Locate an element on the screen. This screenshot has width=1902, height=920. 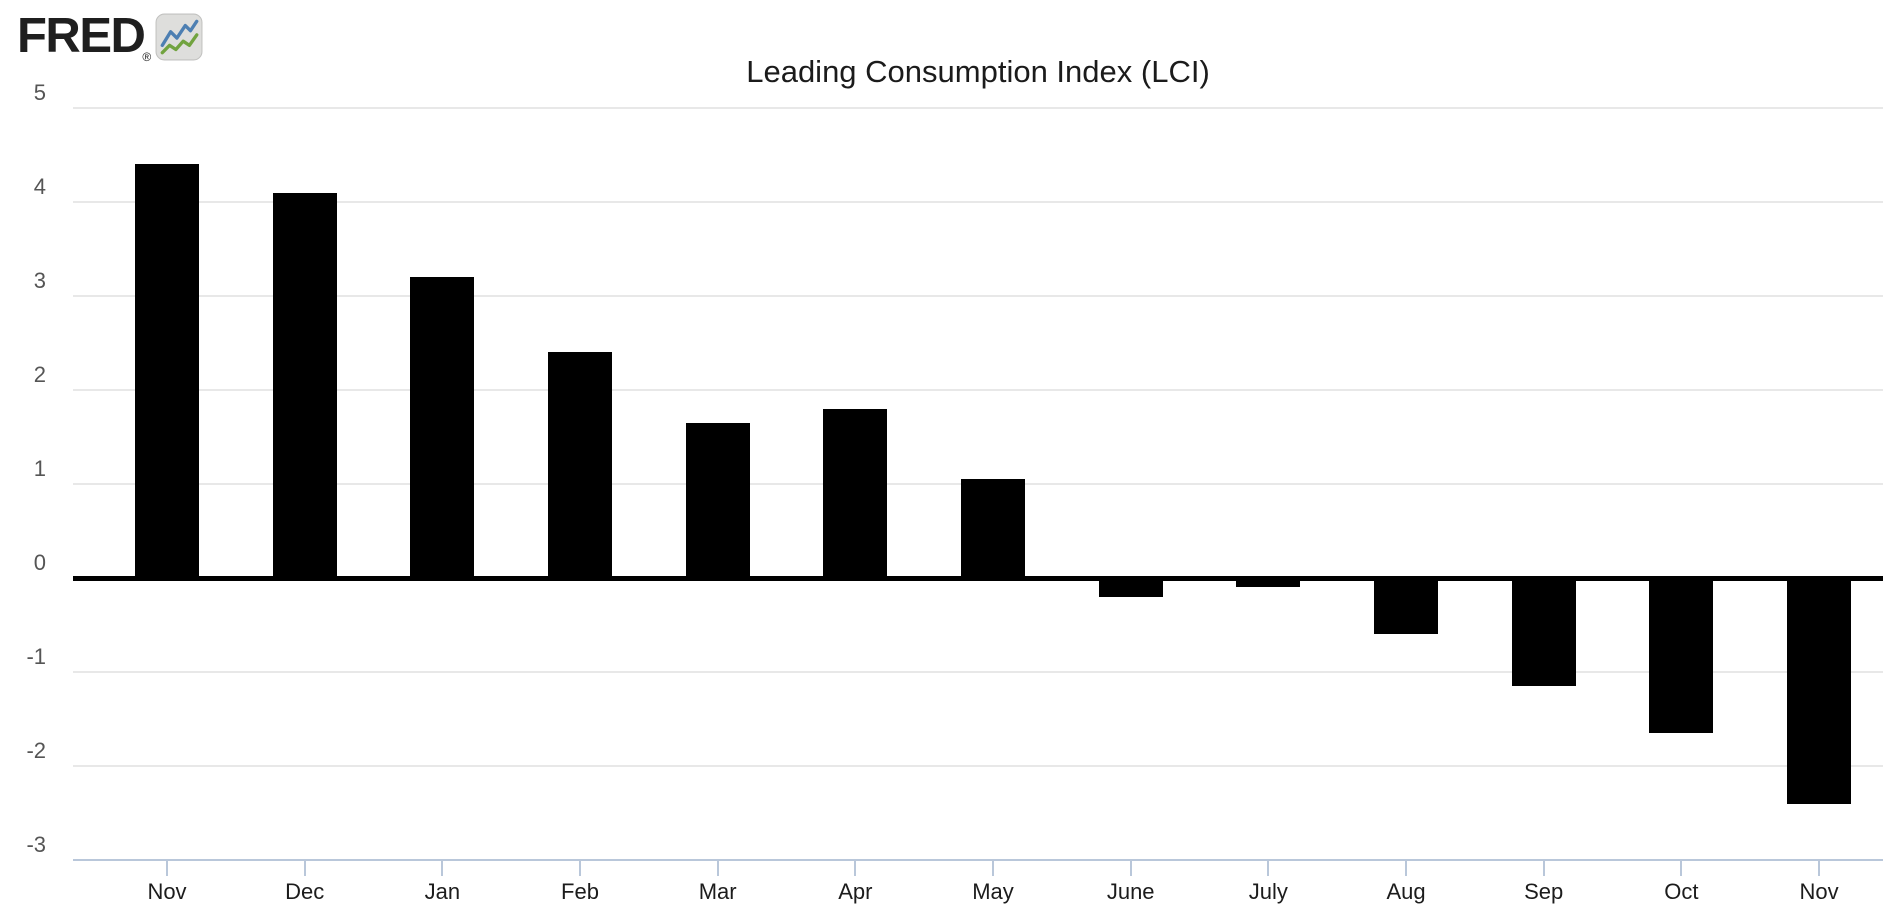
x-tick-label-6: May is located at coordinates (993, 891).